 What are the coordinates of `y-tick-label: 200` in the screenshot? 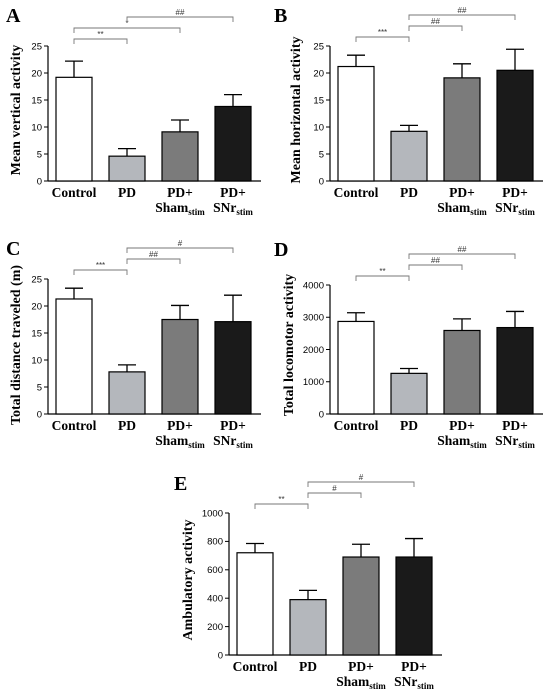 It's located at (215, 627).